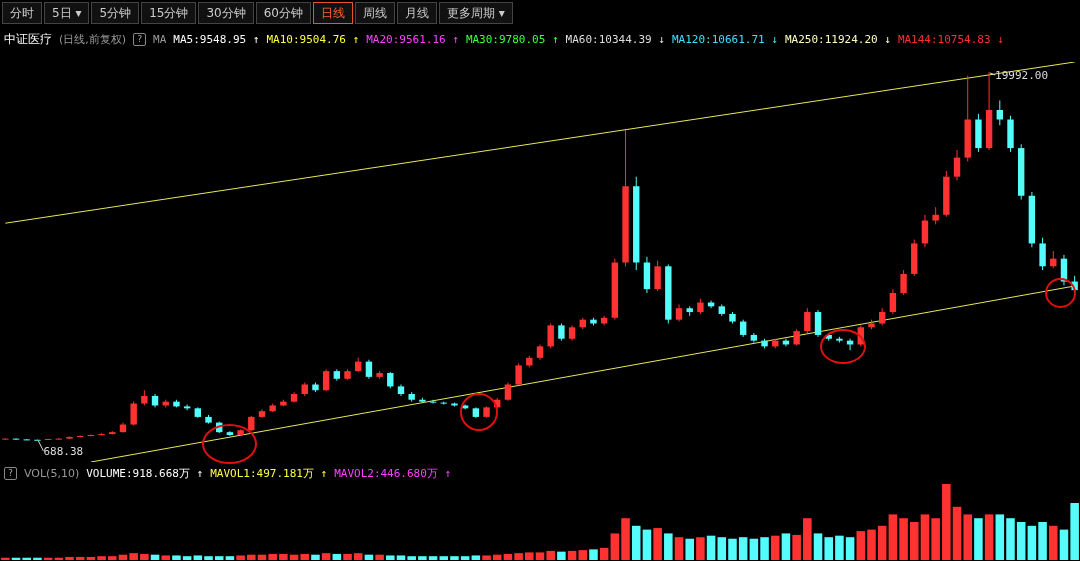 This screenshot has width=1080, height=561. I want to click on text: 15分钟, so click(169, 13).